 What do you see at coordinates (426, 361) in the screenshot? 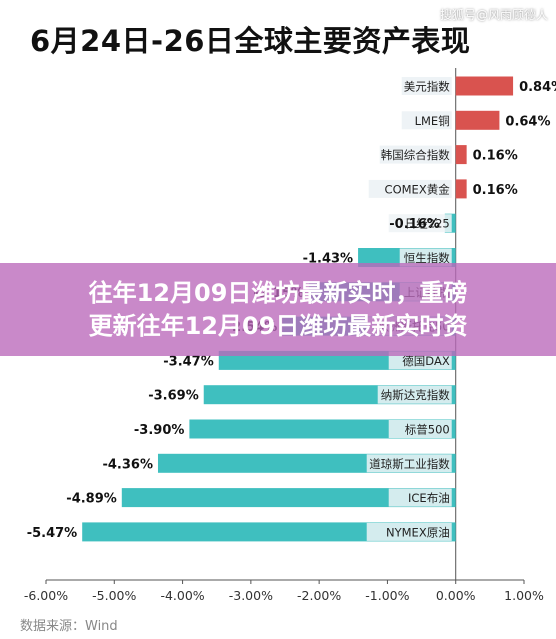
I see `category-label: 德国DAX` at bounding box center [426, 361].